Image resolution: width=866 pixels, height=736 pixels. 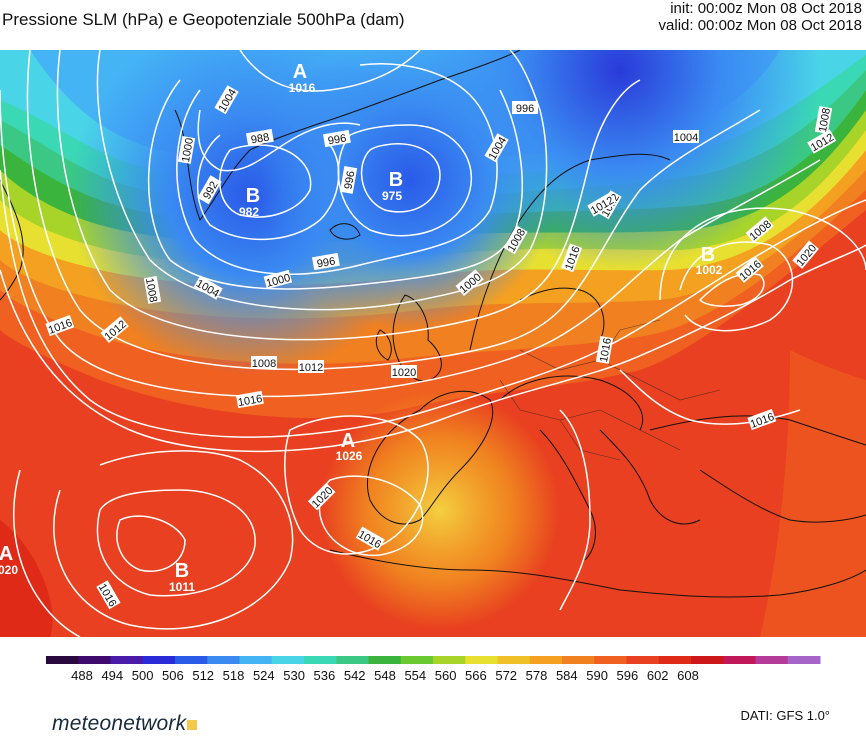 What do you see at coordinates (597, 675) in the screenshot?
I see `colorbar-tick-label: 590` at bounding box center [597, 675].